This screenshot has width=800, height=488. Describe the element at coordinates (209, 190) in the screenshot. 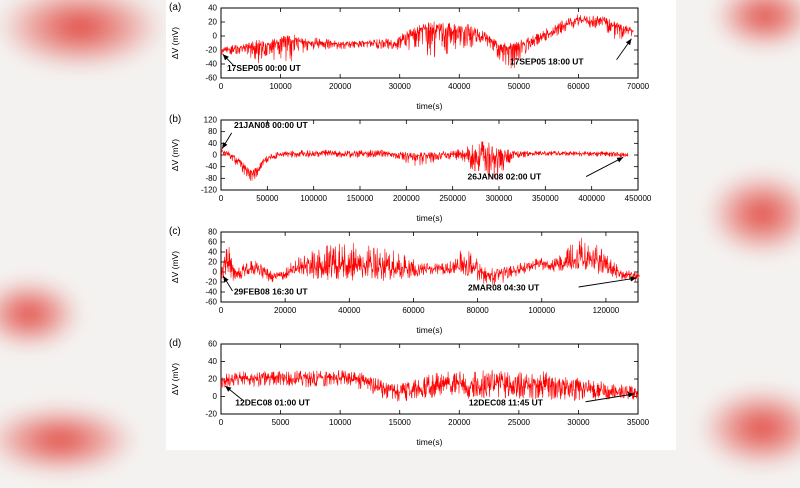

I see `svg-text: -120` at that location.